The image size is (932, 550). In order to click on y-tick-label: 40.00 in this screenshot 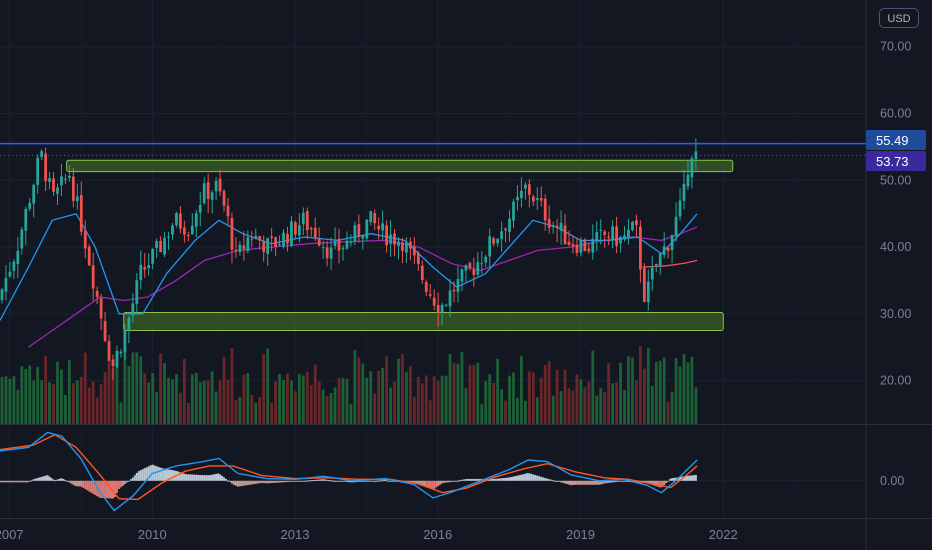, I will do `click(895, 247)`.